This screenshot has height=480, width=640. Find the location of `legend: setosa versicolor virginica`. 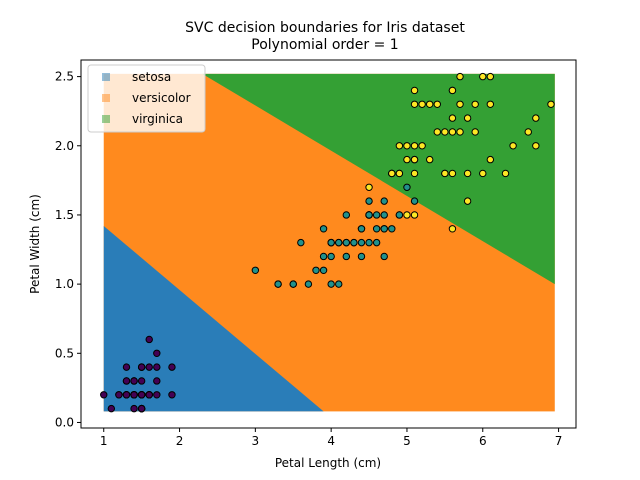

legend: setosa versicolor virginica is located at coordinates (146, 98).